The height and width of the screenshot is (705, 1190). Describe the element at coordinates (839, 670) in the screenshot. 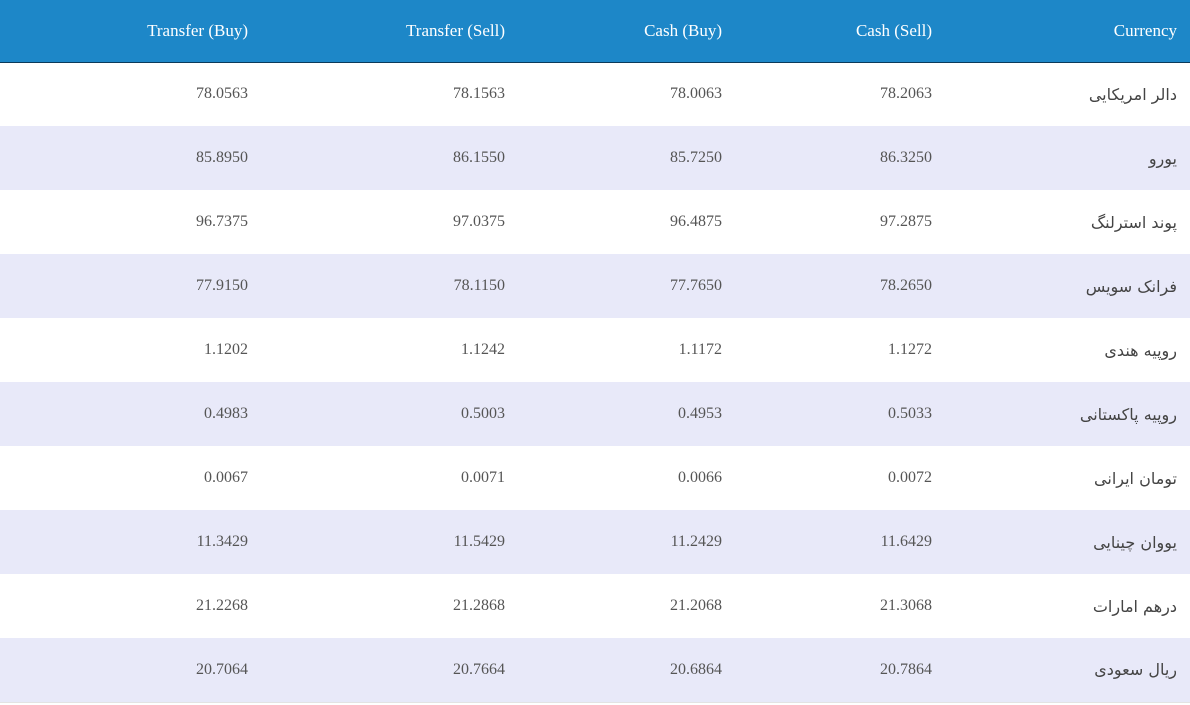

I see `cell-cash-sell: 20.7864` at that location.